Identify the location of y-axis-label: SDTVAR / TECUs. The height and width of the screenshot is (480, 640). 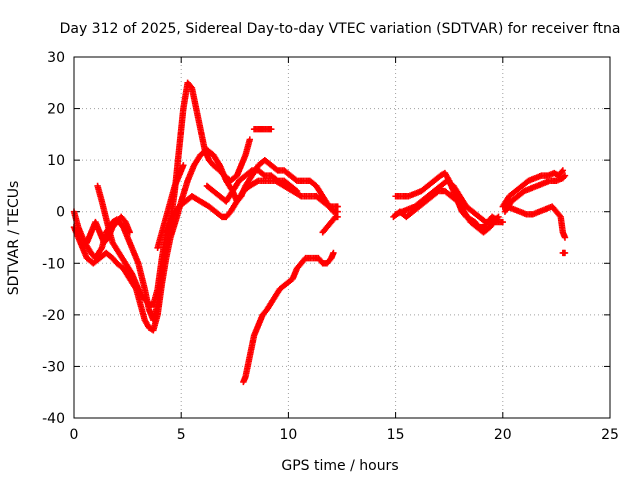
(14, 238).